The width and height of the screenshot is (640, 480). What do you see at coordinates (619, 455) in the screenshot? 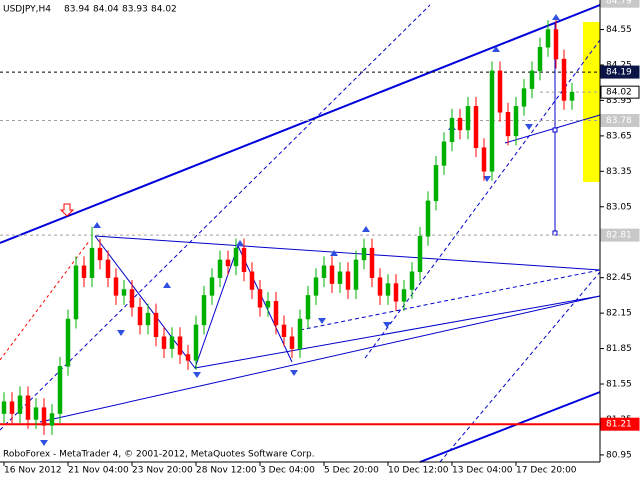
I see `y-tick-label: 80.95` at bounding box center [619, 455].